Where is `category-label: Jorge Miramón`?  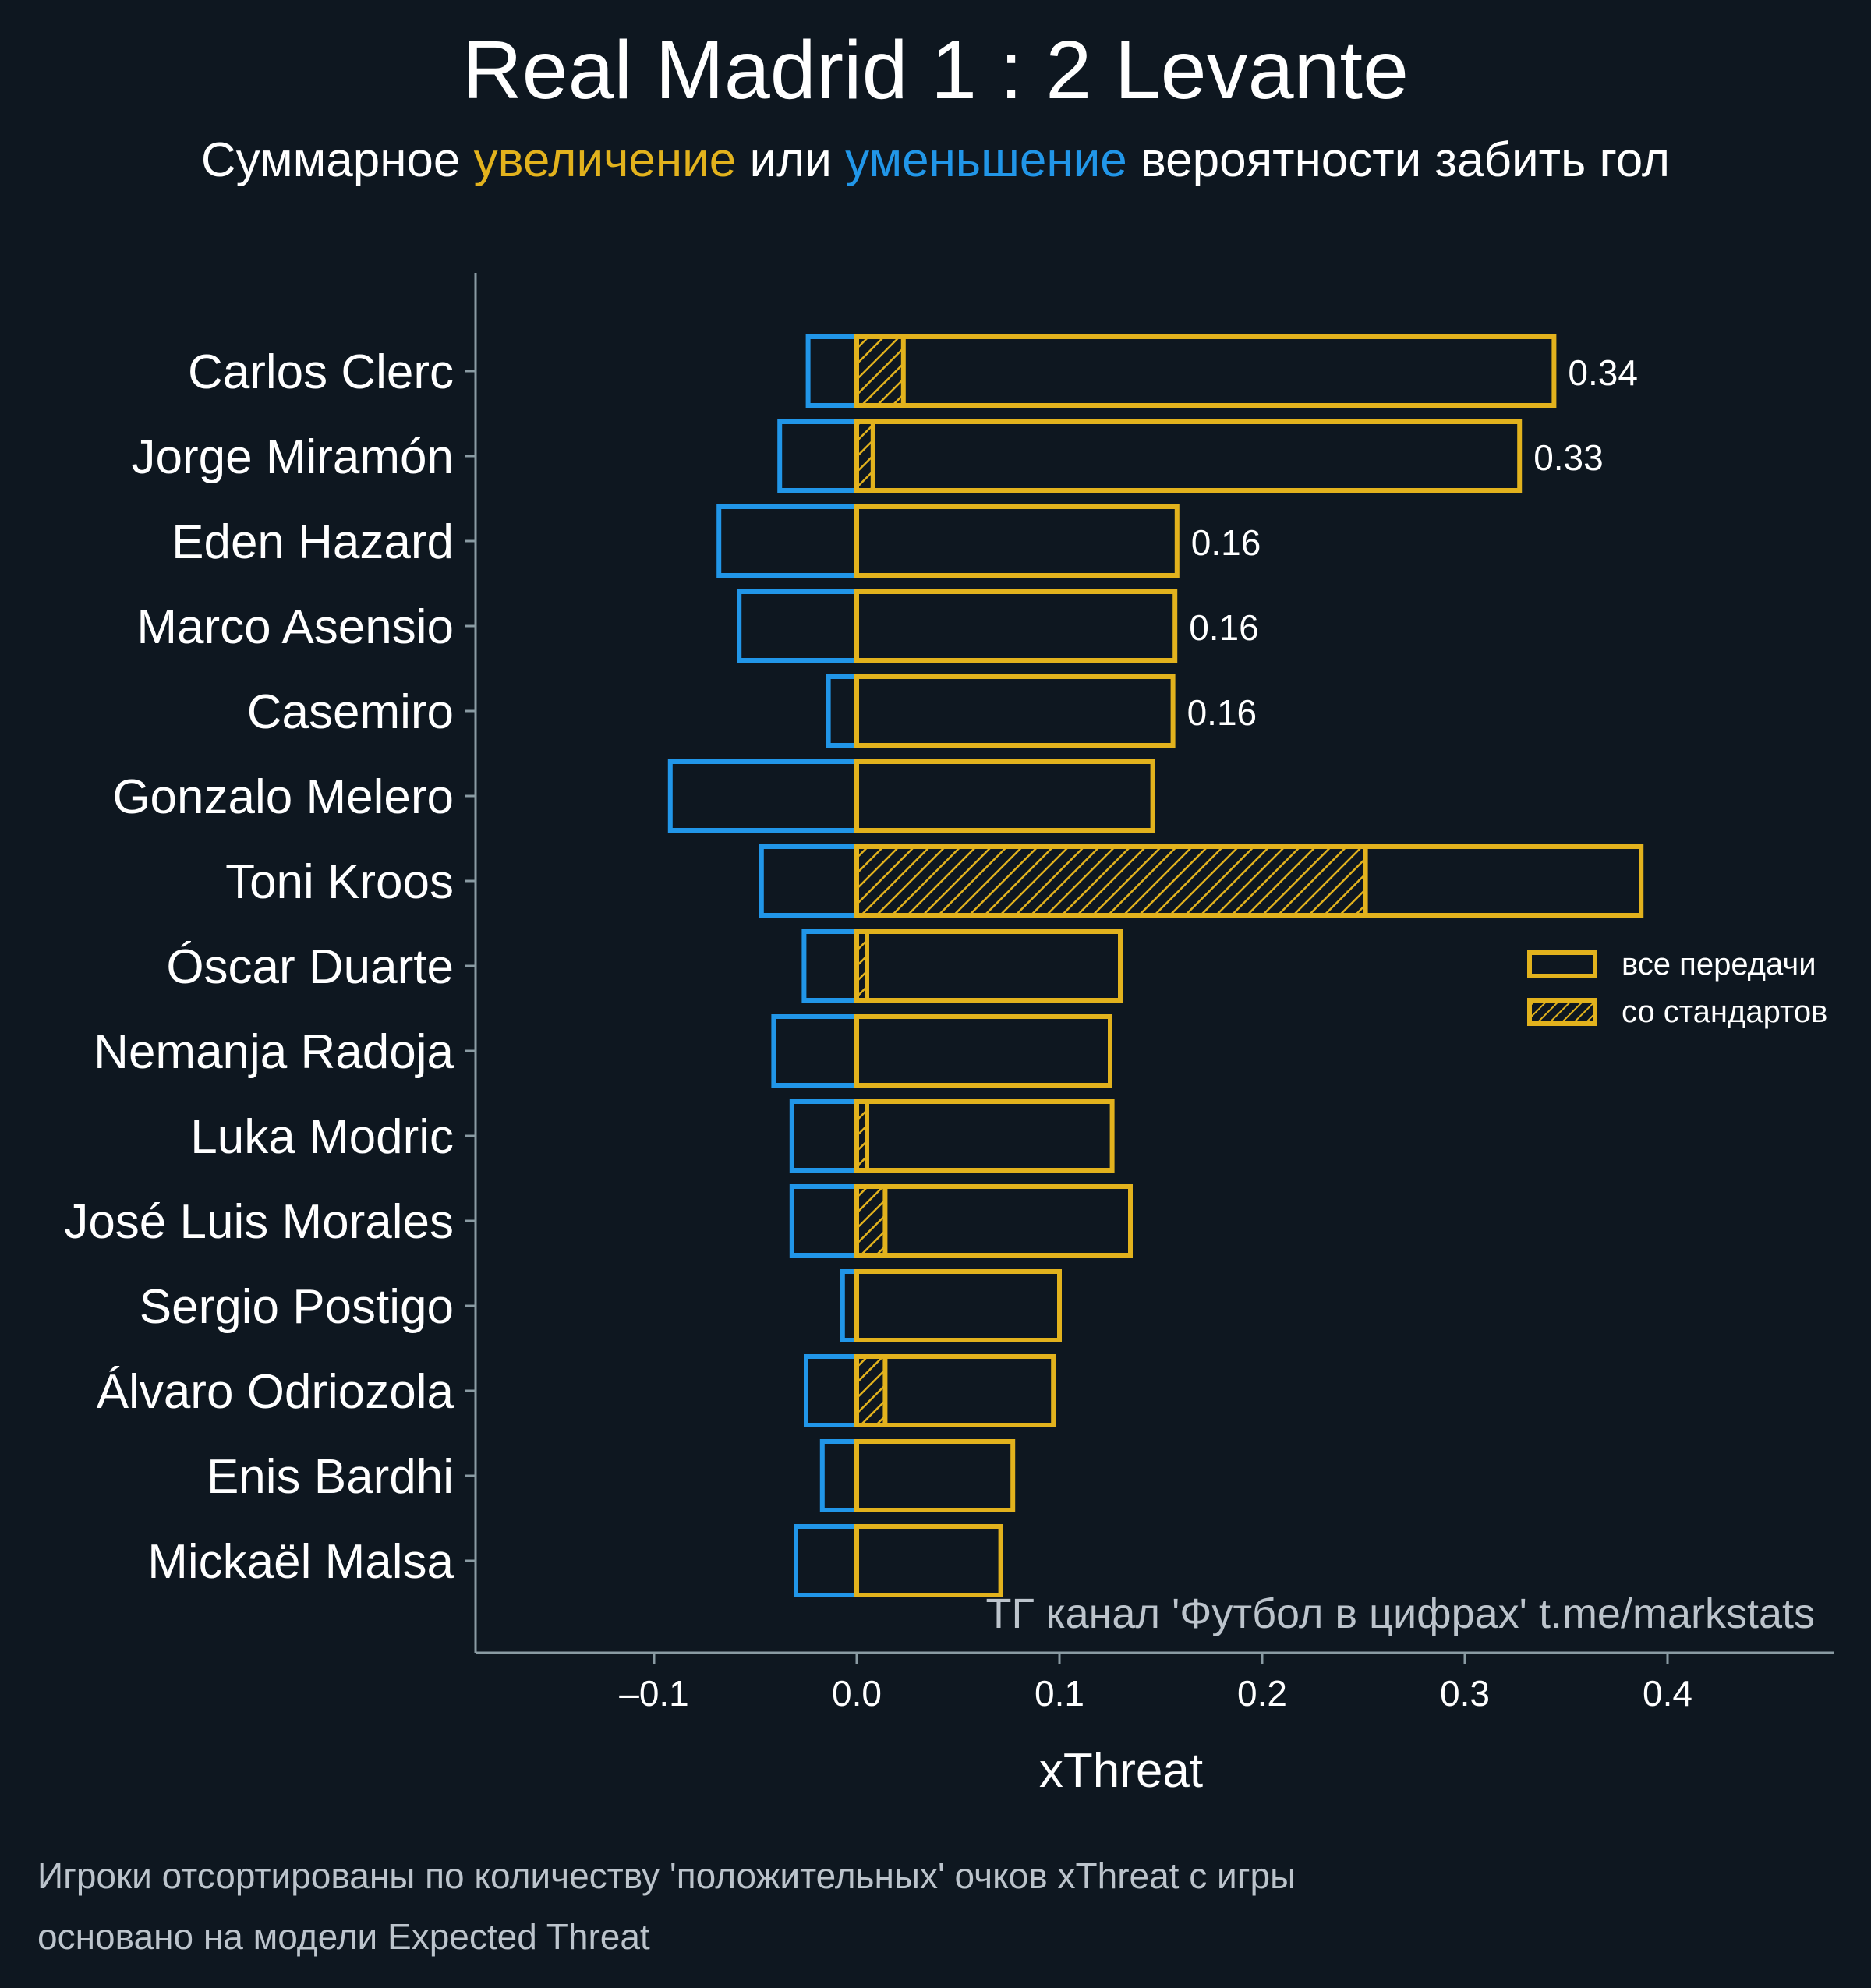 category-label: Jorge Miramón is located at coordinates (293, 457).